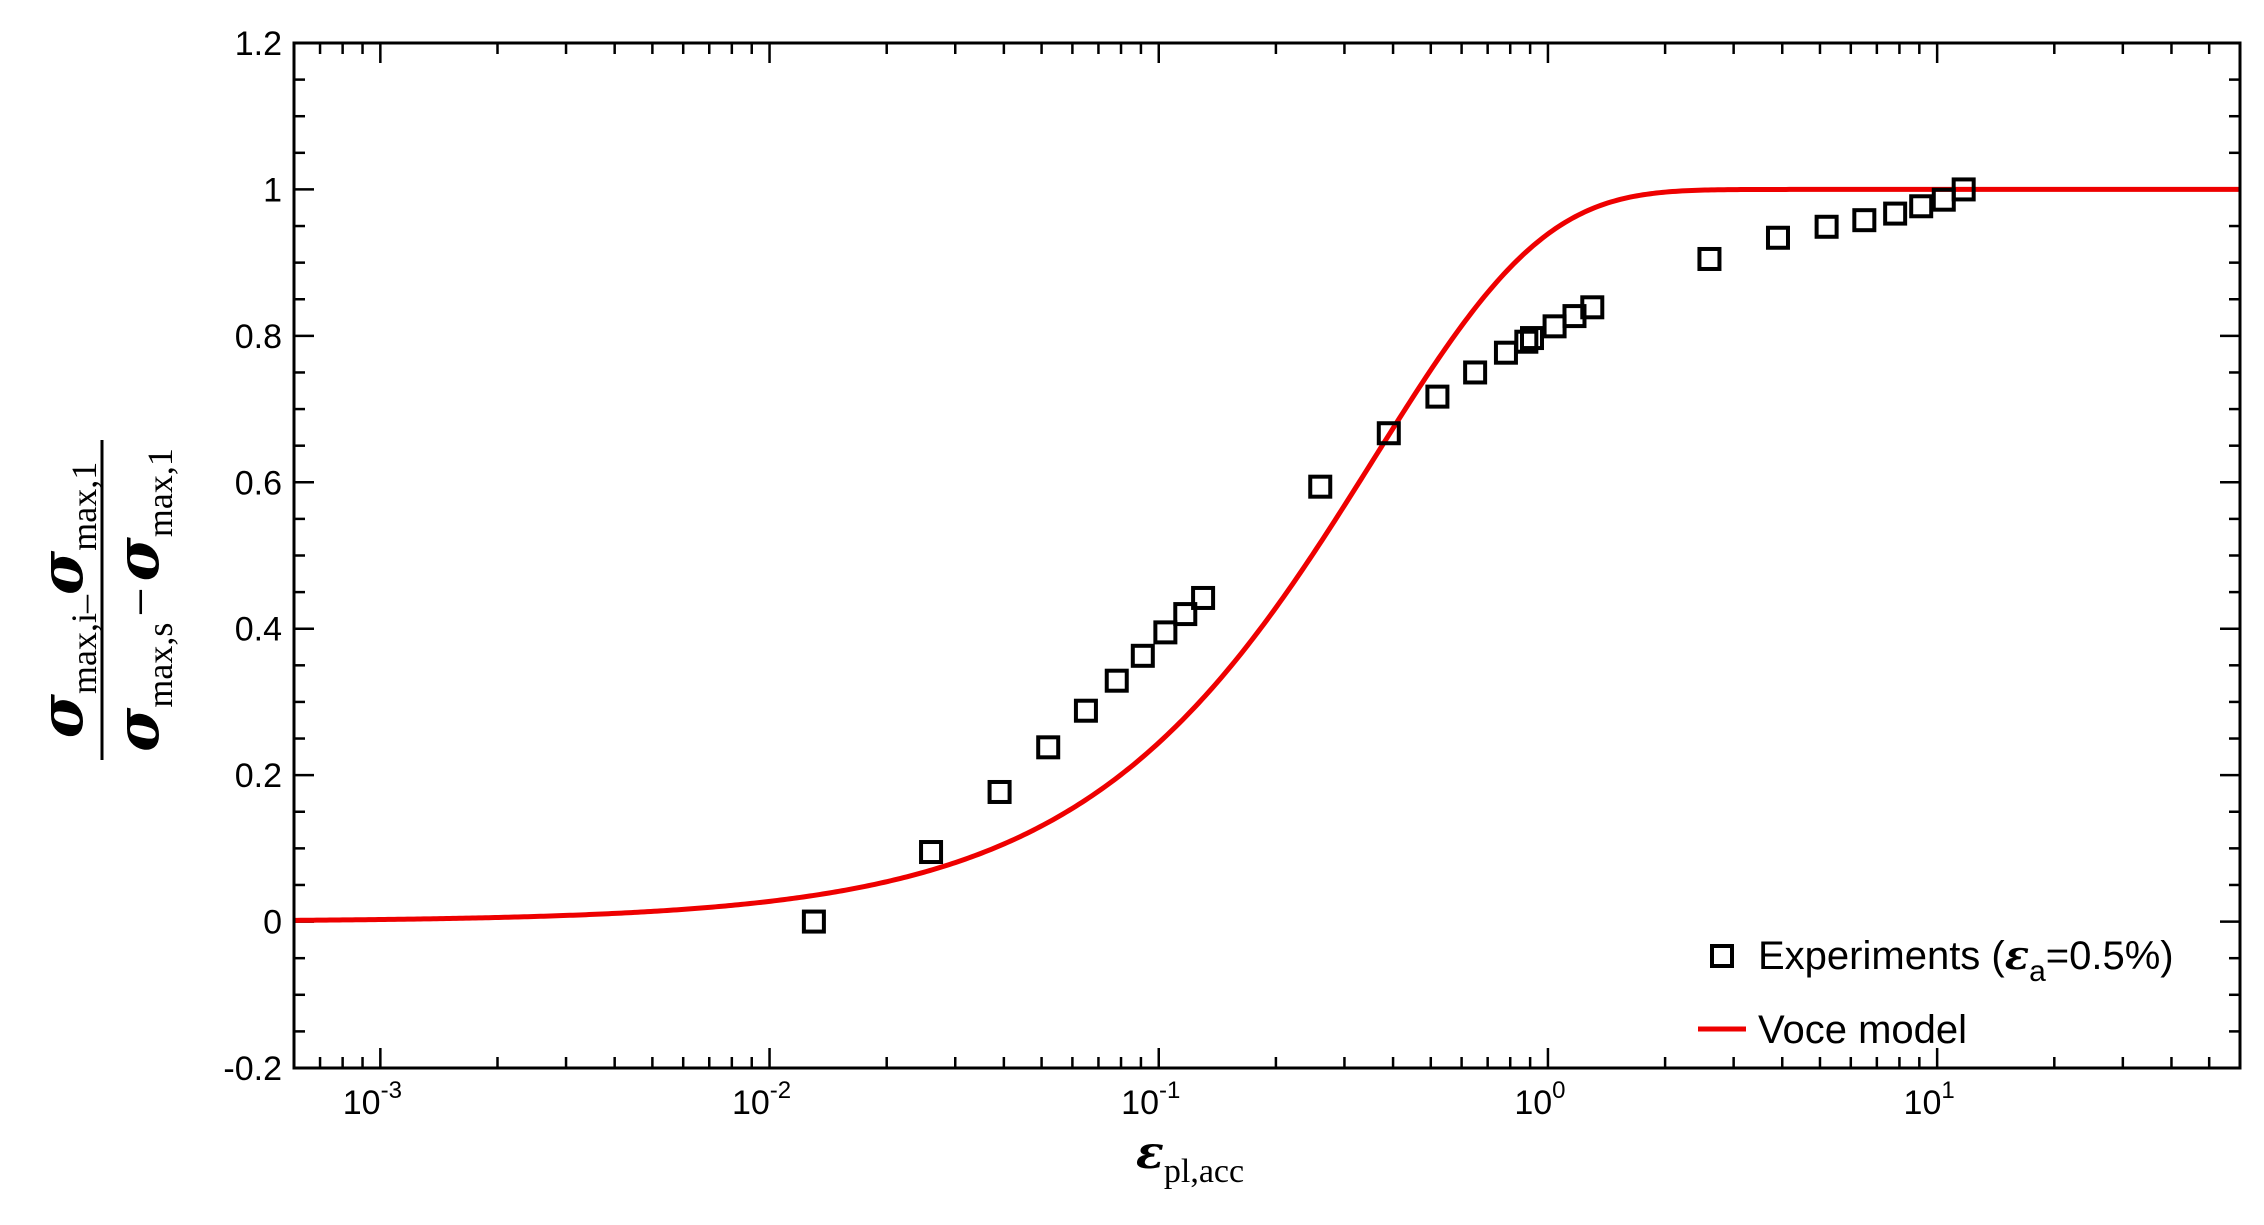 The image size is (2264, 1225). Describe the element at coordinates (62, 715) in the screenshot. I see `y-num-sigma-1: σ` at that location.